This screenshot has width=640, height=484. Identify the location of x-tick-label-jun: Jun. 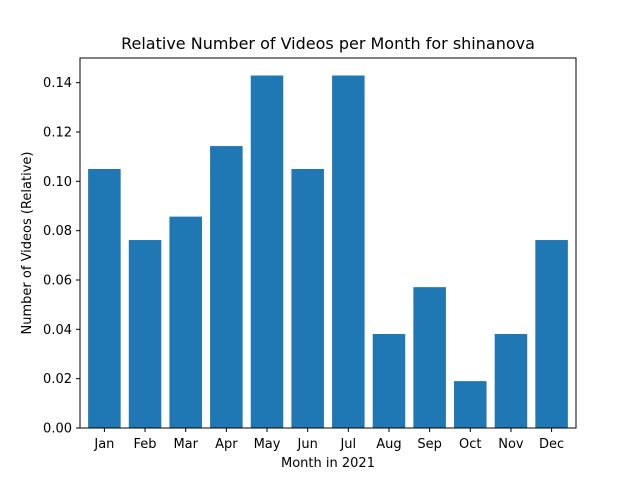
(307, 444).